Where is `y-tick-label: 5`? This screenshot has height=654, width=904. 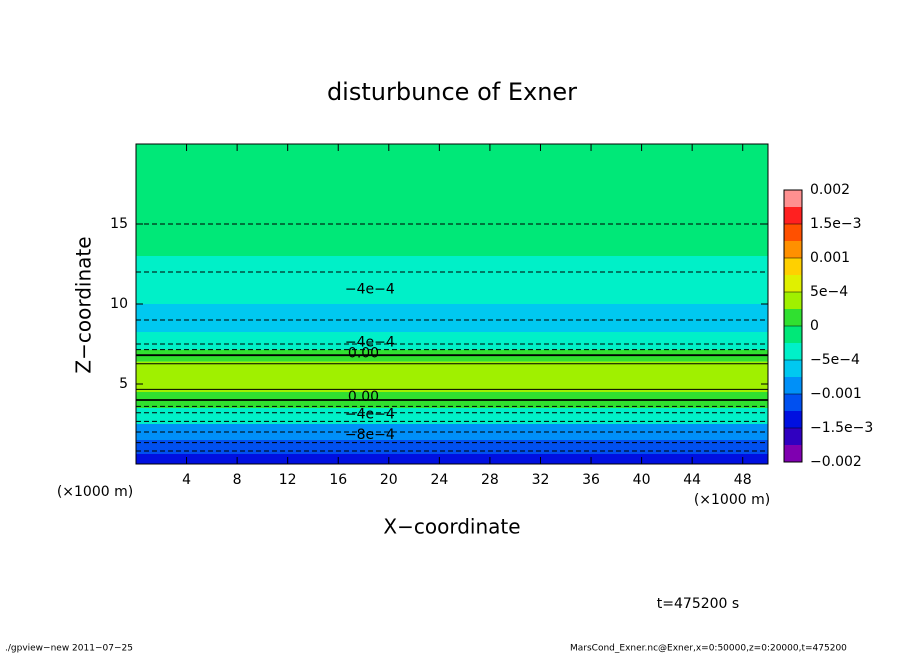
y-tick-label: 5 is located at coordinates (123, 384).